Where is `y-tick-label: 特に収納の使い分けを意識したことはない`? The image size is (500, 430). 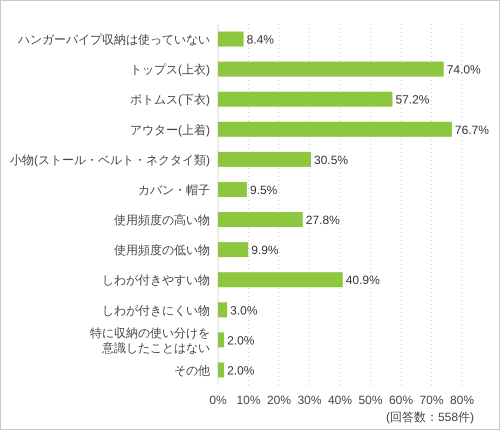
y-tick-label: 特に収納の使い分けを意識したことはない is located at coordinates (150, 340).